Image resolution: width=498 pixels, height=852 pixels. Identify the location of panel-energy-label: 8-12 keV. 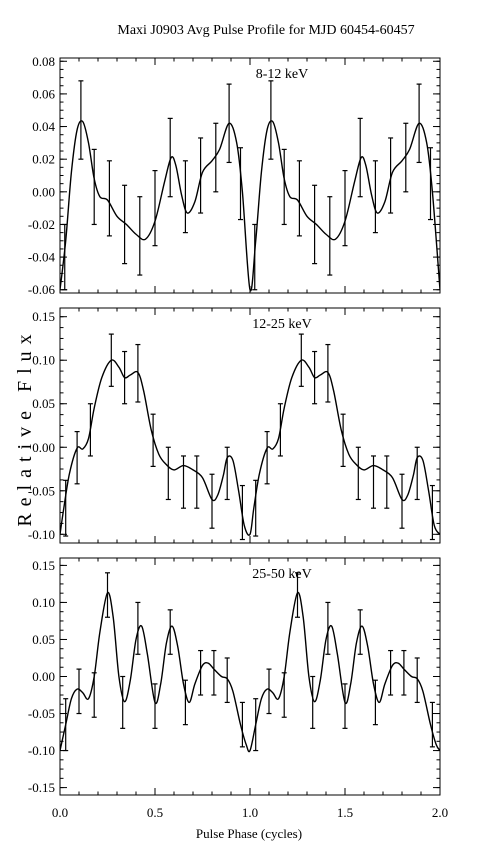
(282, 74).